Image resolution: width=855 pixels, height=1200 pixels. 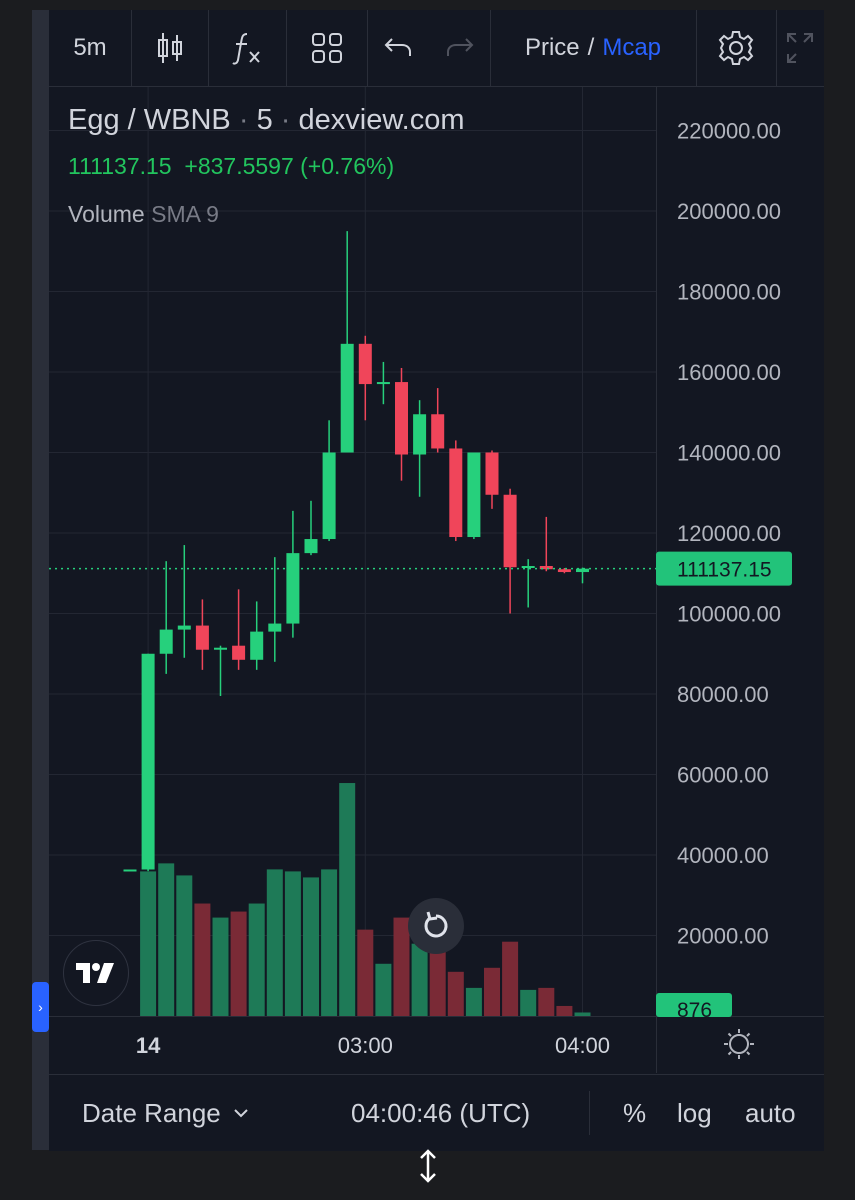 I want to click on chart-toolbar: 5m, so click(x=436, y=48).